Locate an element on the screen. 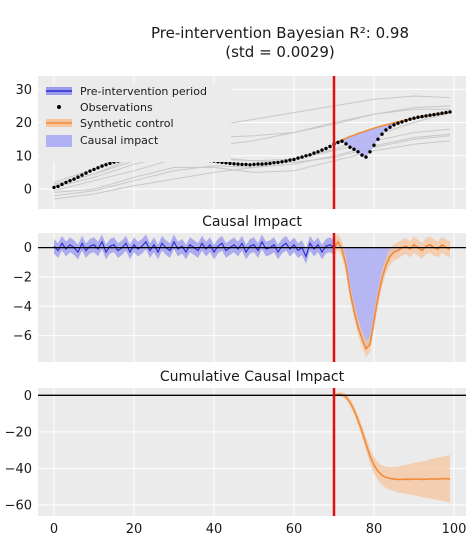  cumulative-band is located at coordinates (392, 447).